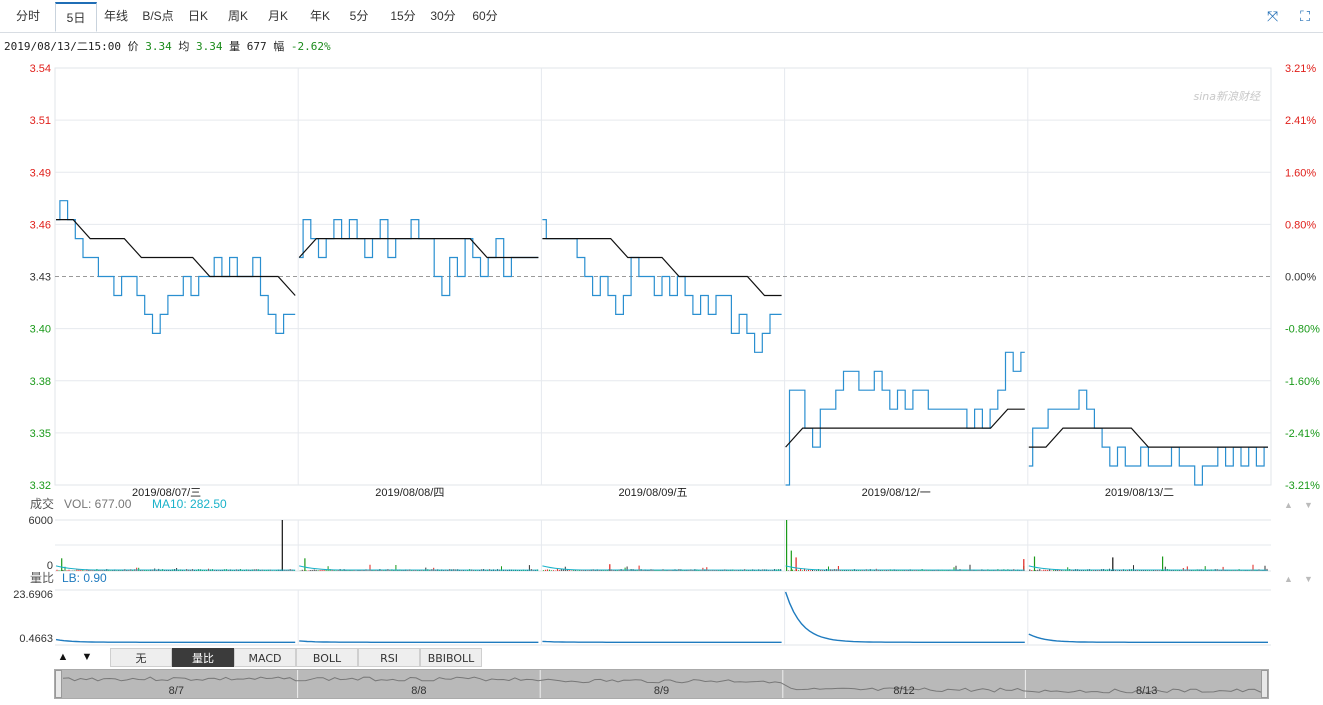  I want to click on tab-0: 分时, so click(27, 16).